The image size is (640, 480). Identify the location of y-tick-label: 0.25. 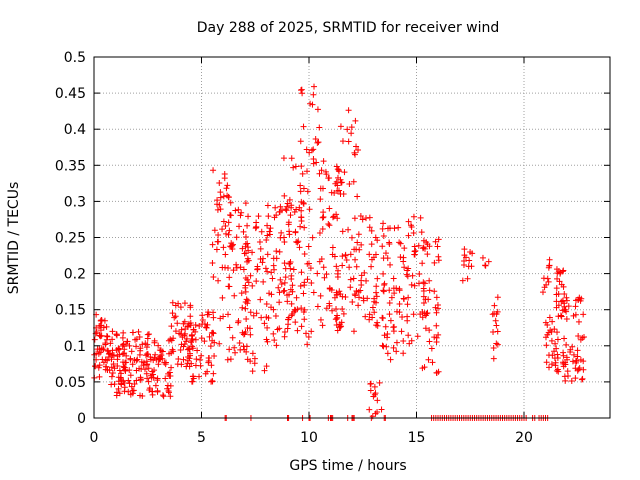
(70, 239).